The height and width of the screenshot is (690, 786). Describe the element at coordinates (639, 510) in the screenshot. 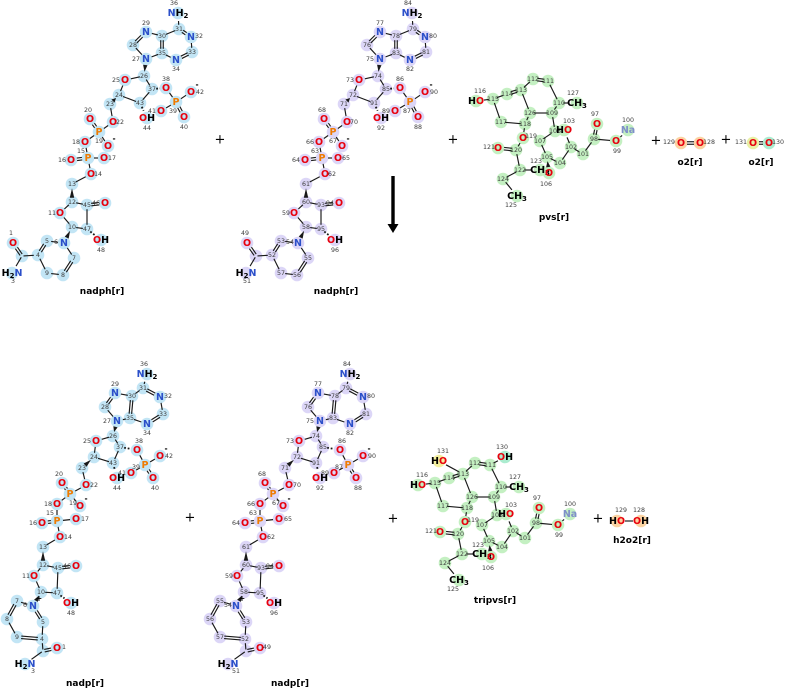

I see `atom-number: 128` at that location.